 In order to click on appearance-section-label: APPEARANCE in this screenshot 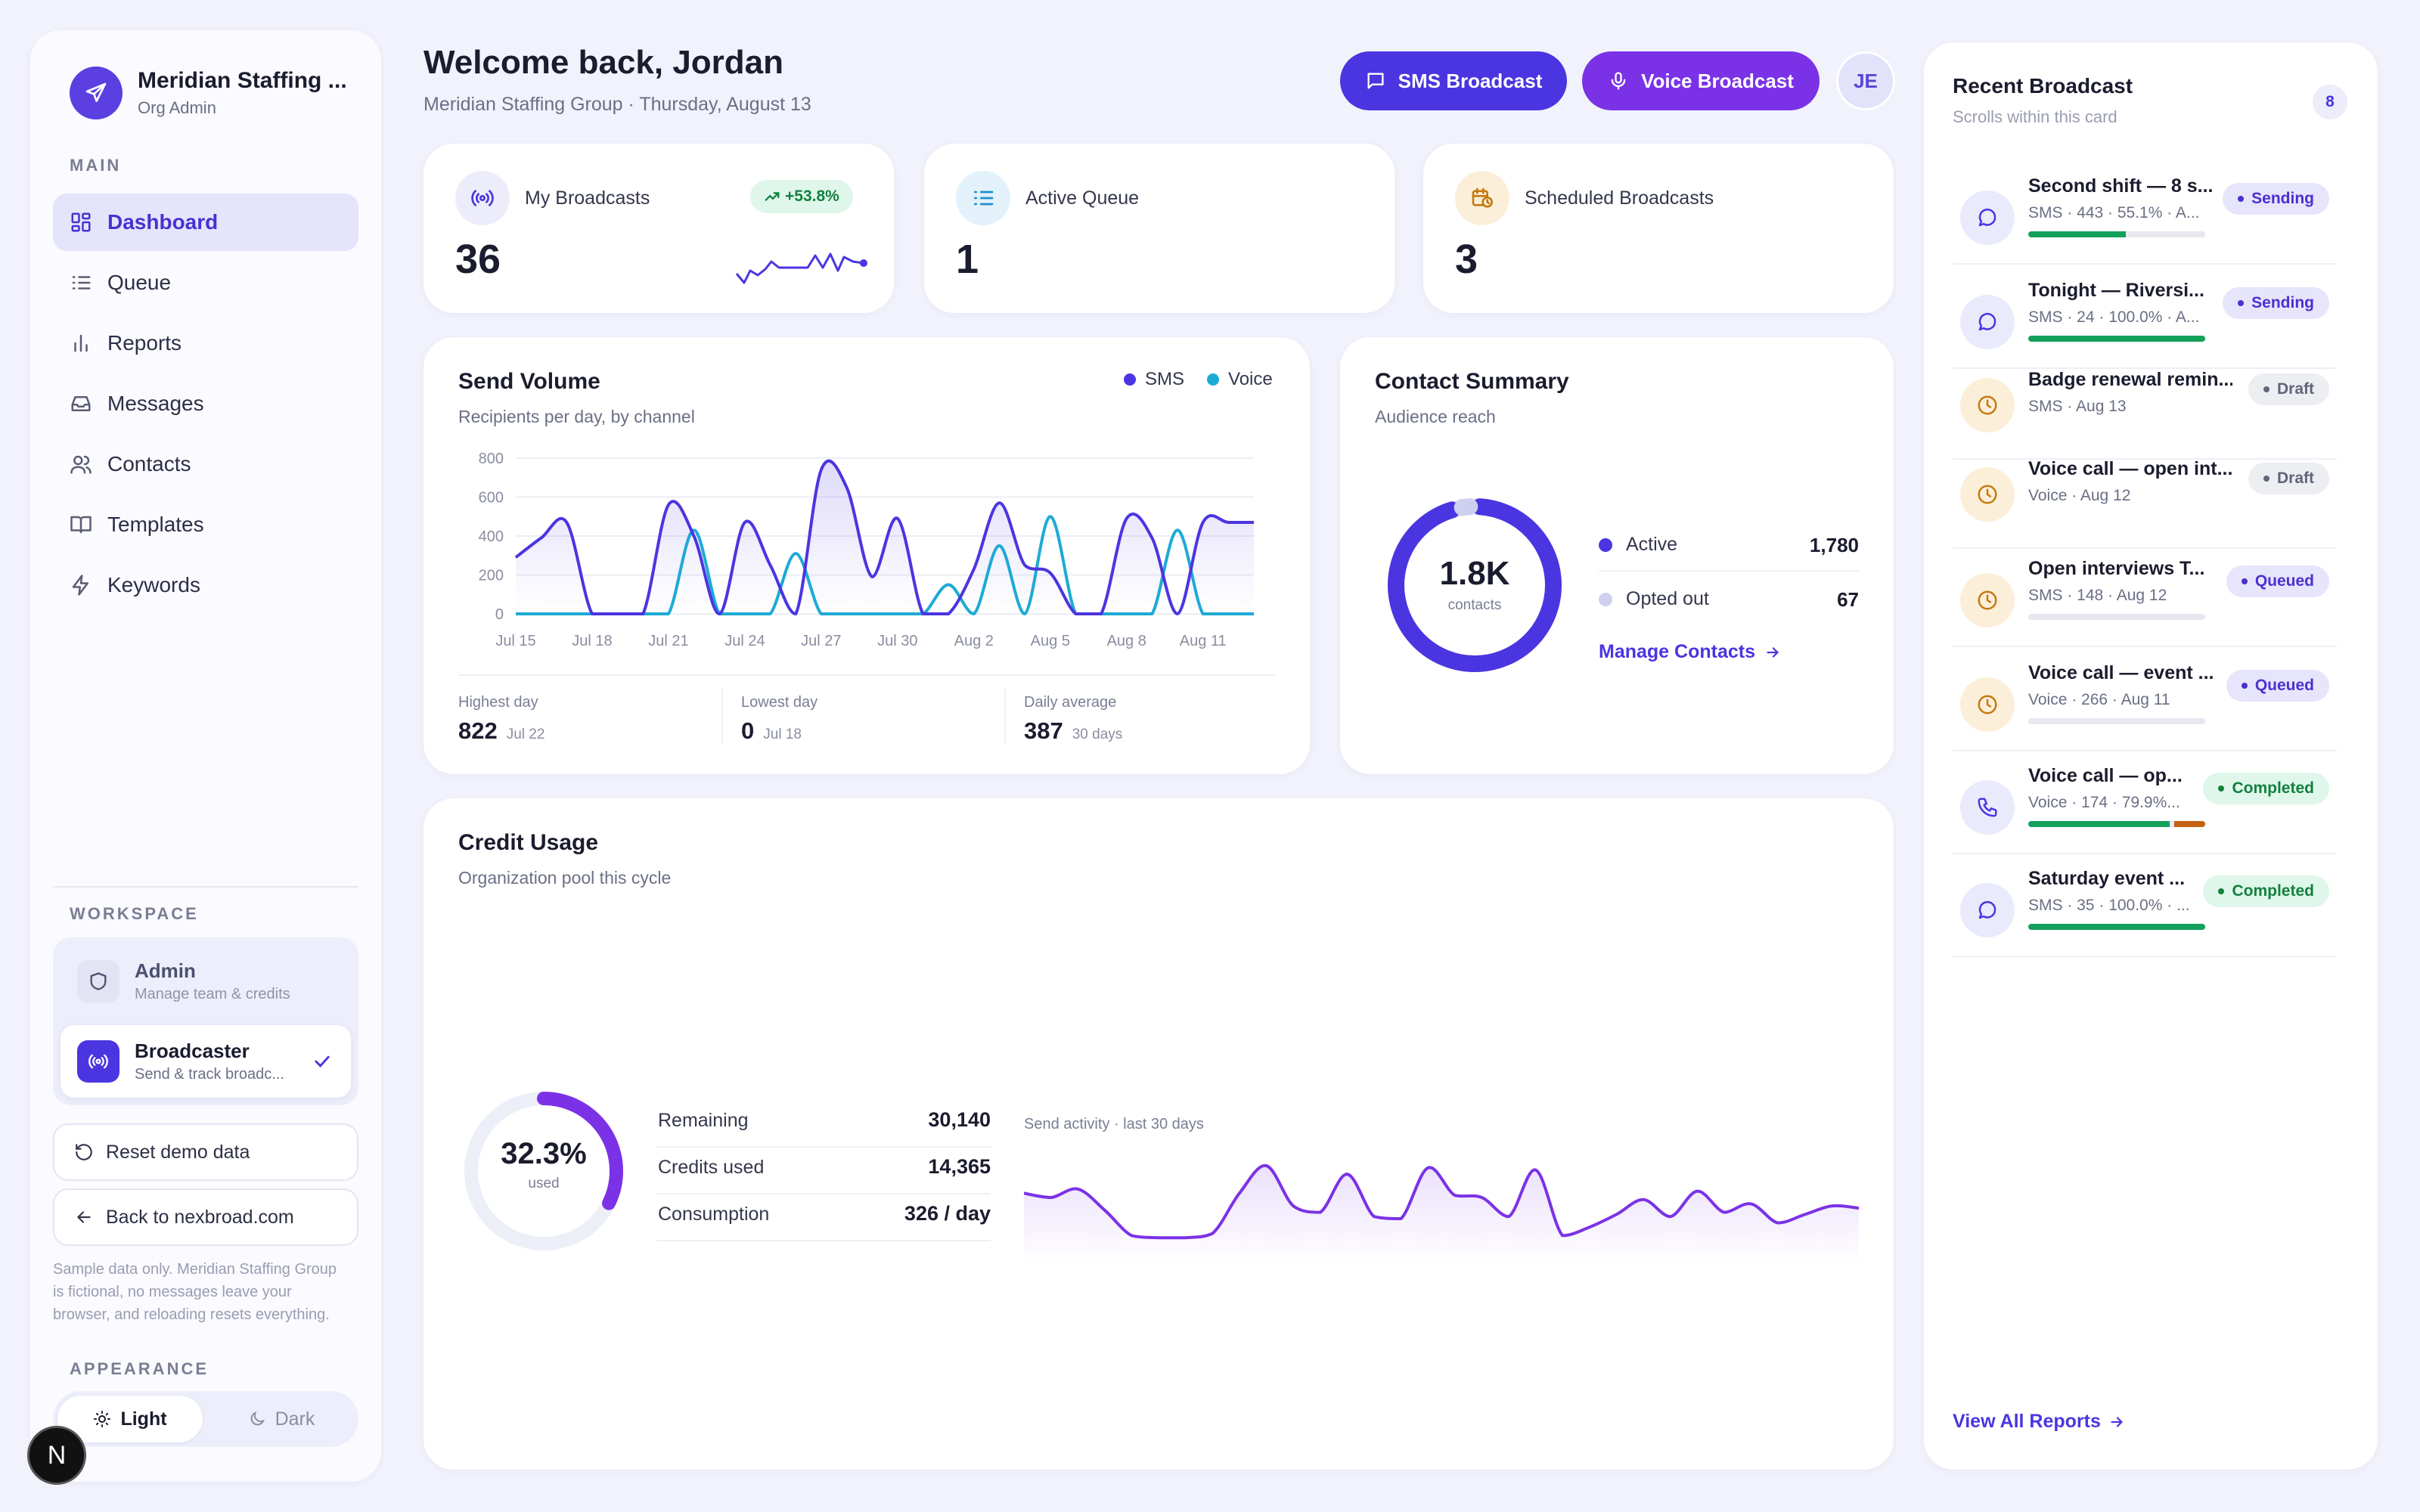, I will do `click(139, 1368)`.